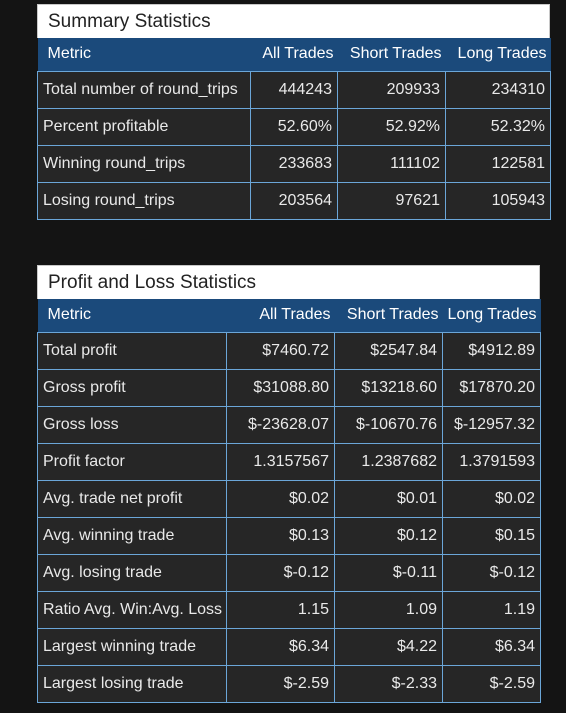 Image resolution: width=566 pixels, height=713 pixels. Describe the element at coordinates (491, 683) in the screenshot. I see `long-trades-value: $-2.59` at that location.